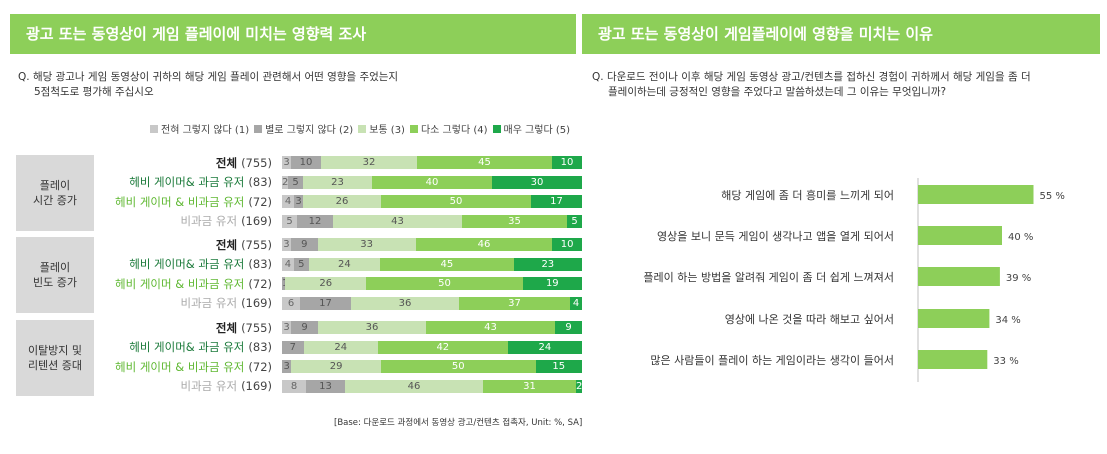 This screenshot has height=454, width=1107. What do you see at coordinates (558, 366) in the screenshot?
I see `bar-segment: 15` at bounding box center [558, 366].